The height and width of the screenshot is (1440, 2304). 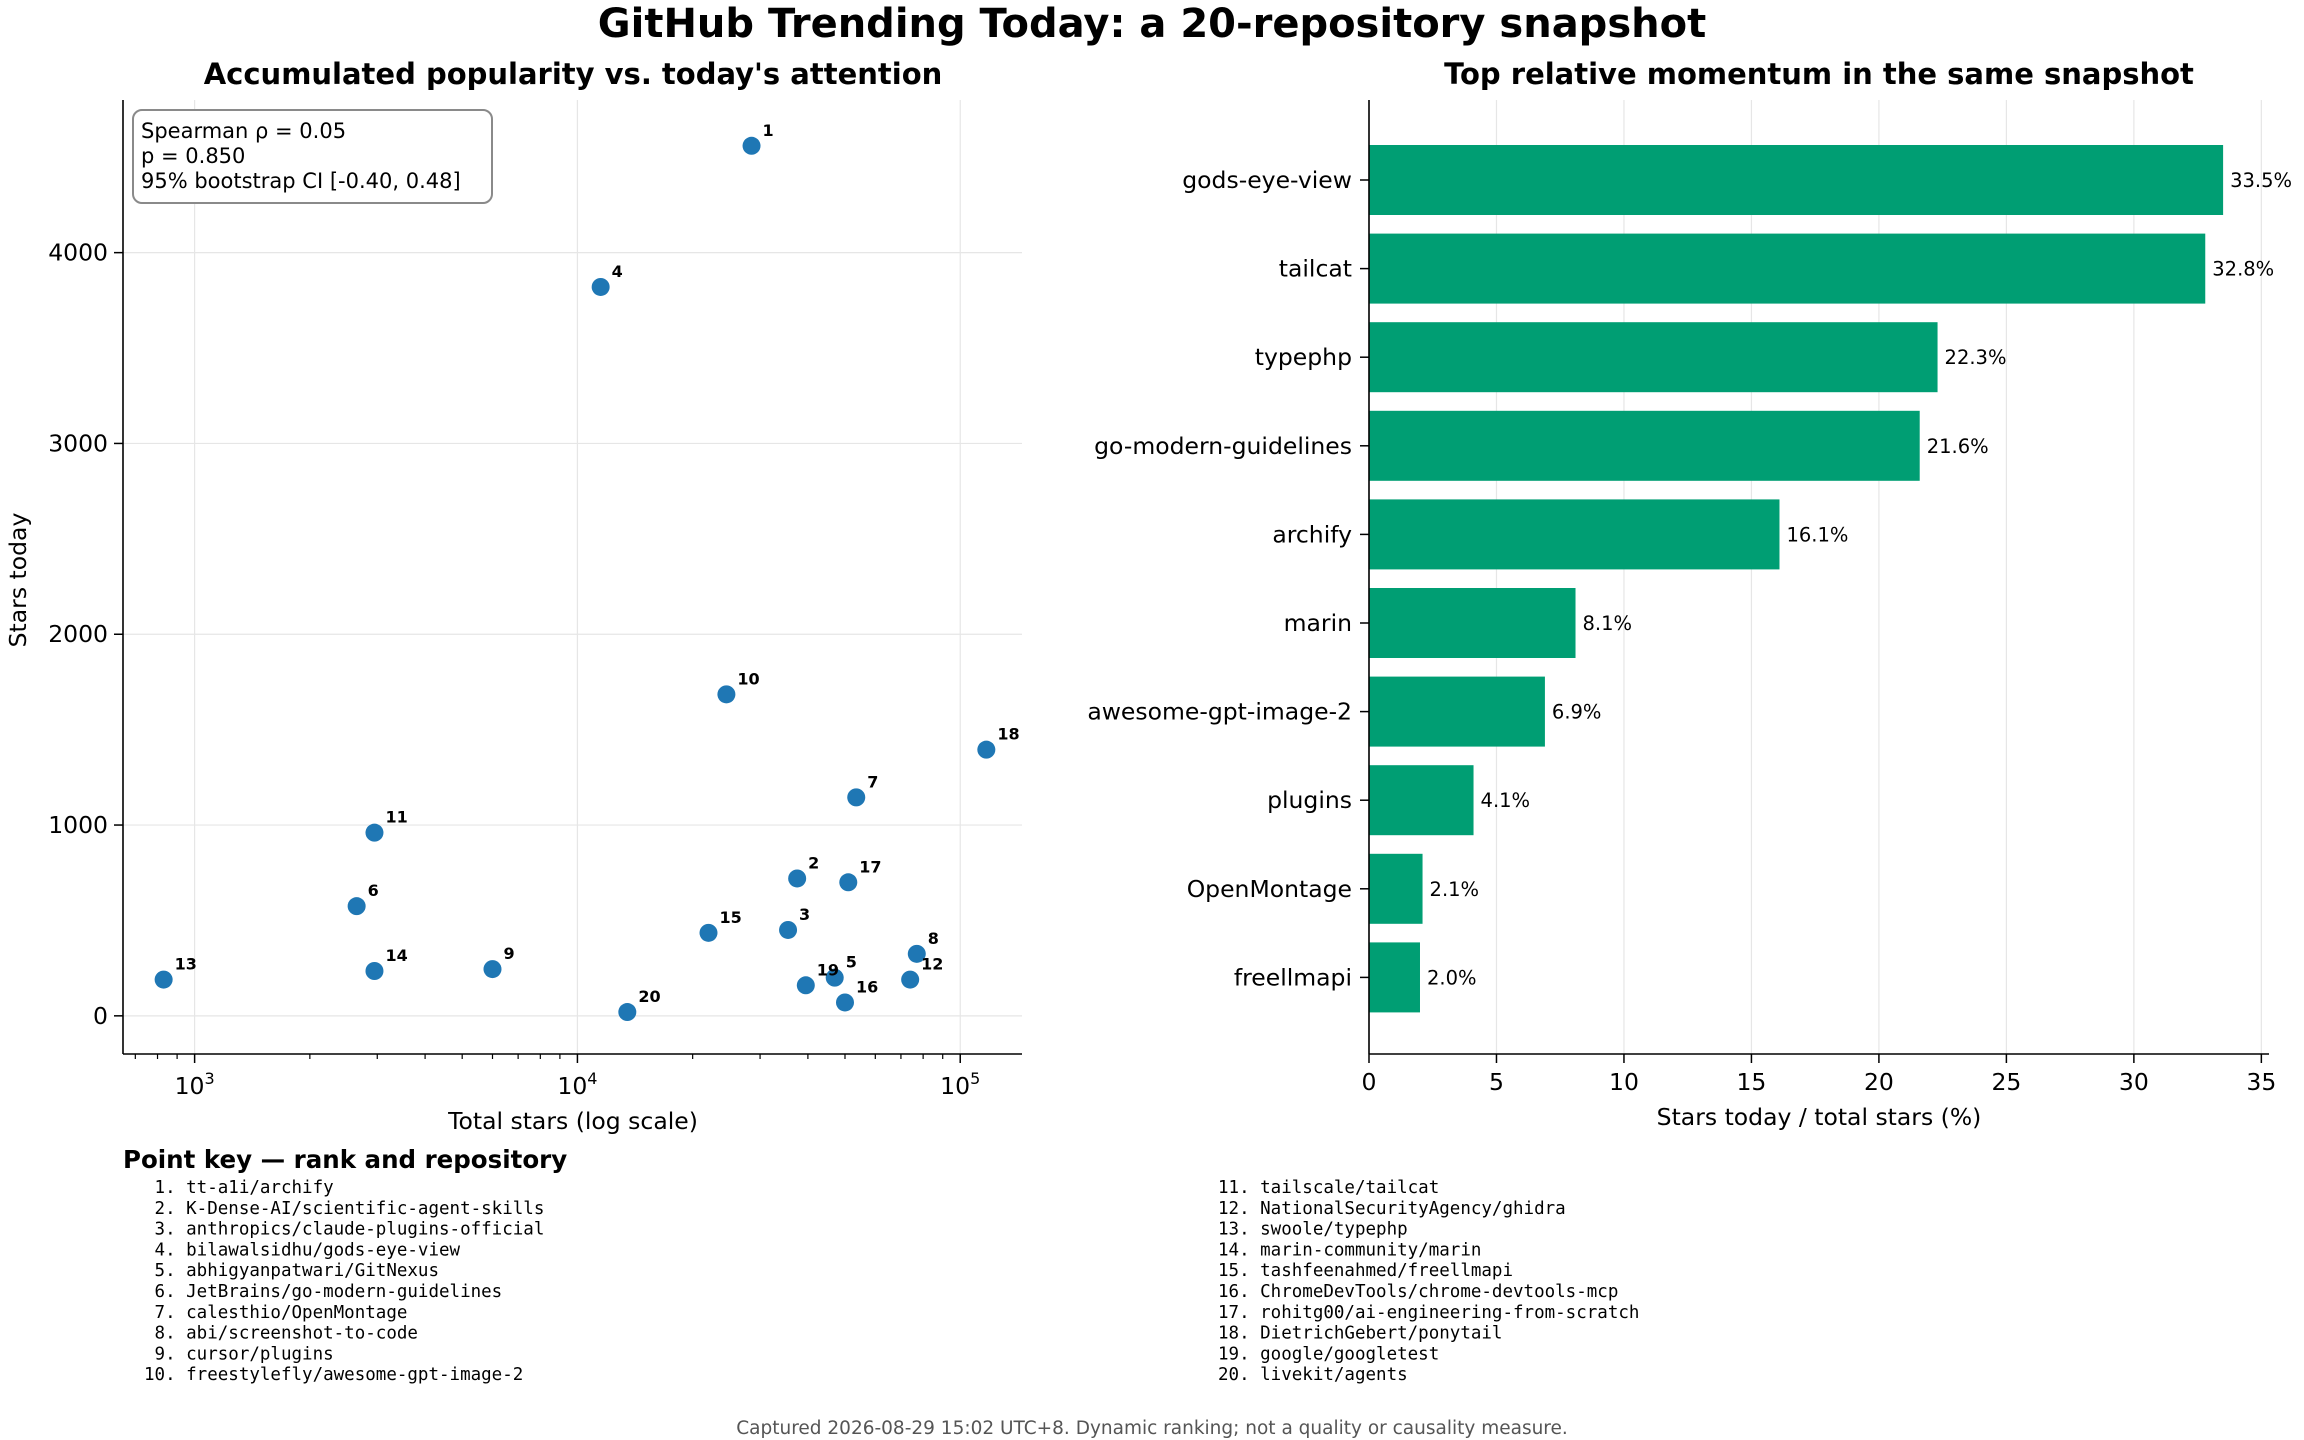 I want to click on point-key-item: 16. ChromeDevTools/chrome-devtools-mcp, so click(x=1418, y=1292).